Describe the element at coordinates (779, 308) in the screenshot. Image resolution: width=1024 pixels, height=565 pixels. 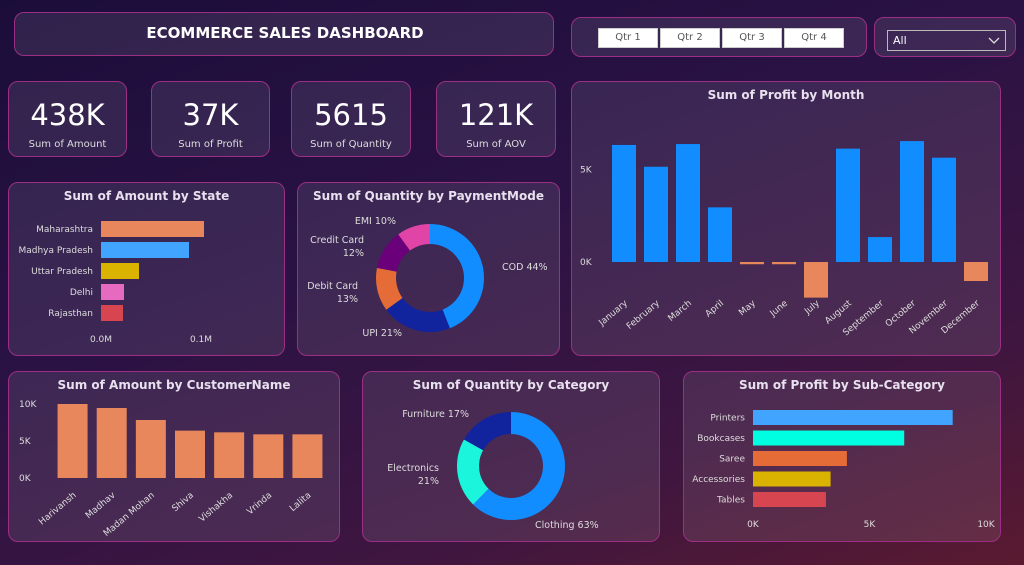
I see `x-tick-label: June` at that location.